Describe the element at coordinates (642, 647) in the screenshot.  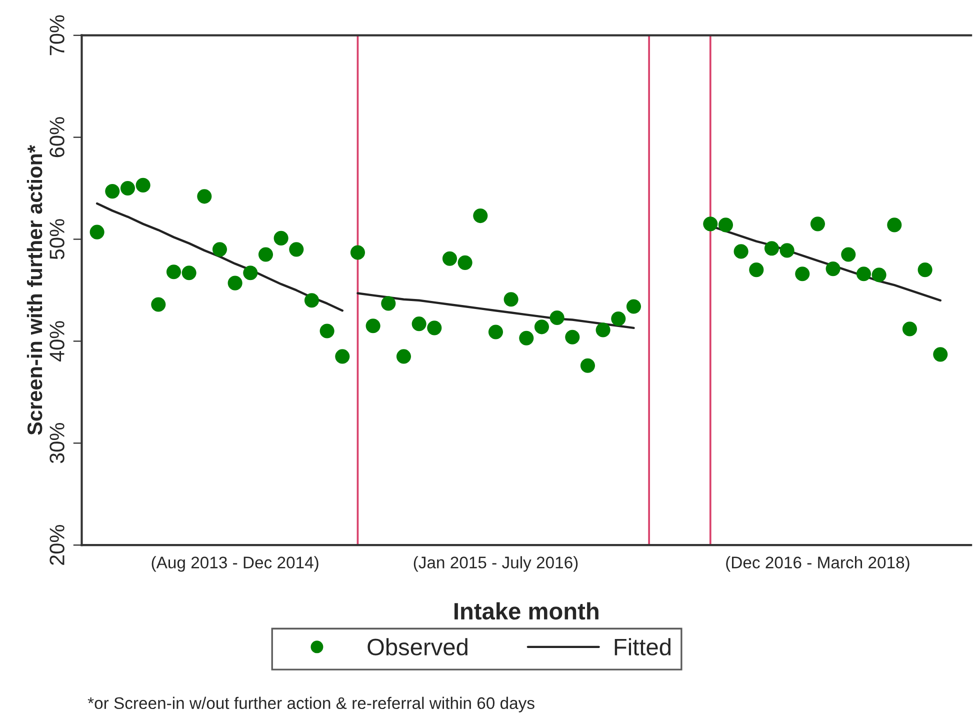
I see `legend-label: Fitted` at that location.